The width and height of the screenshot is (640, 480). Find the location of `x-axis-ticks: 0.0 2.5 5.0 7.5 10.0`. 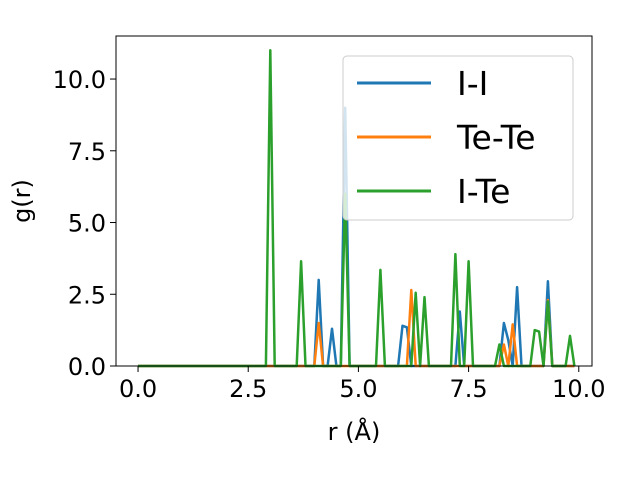

x-axis-ticks: 0.0 2.5 5.0 7.5 10.0 is located at coordinates (362, 384).